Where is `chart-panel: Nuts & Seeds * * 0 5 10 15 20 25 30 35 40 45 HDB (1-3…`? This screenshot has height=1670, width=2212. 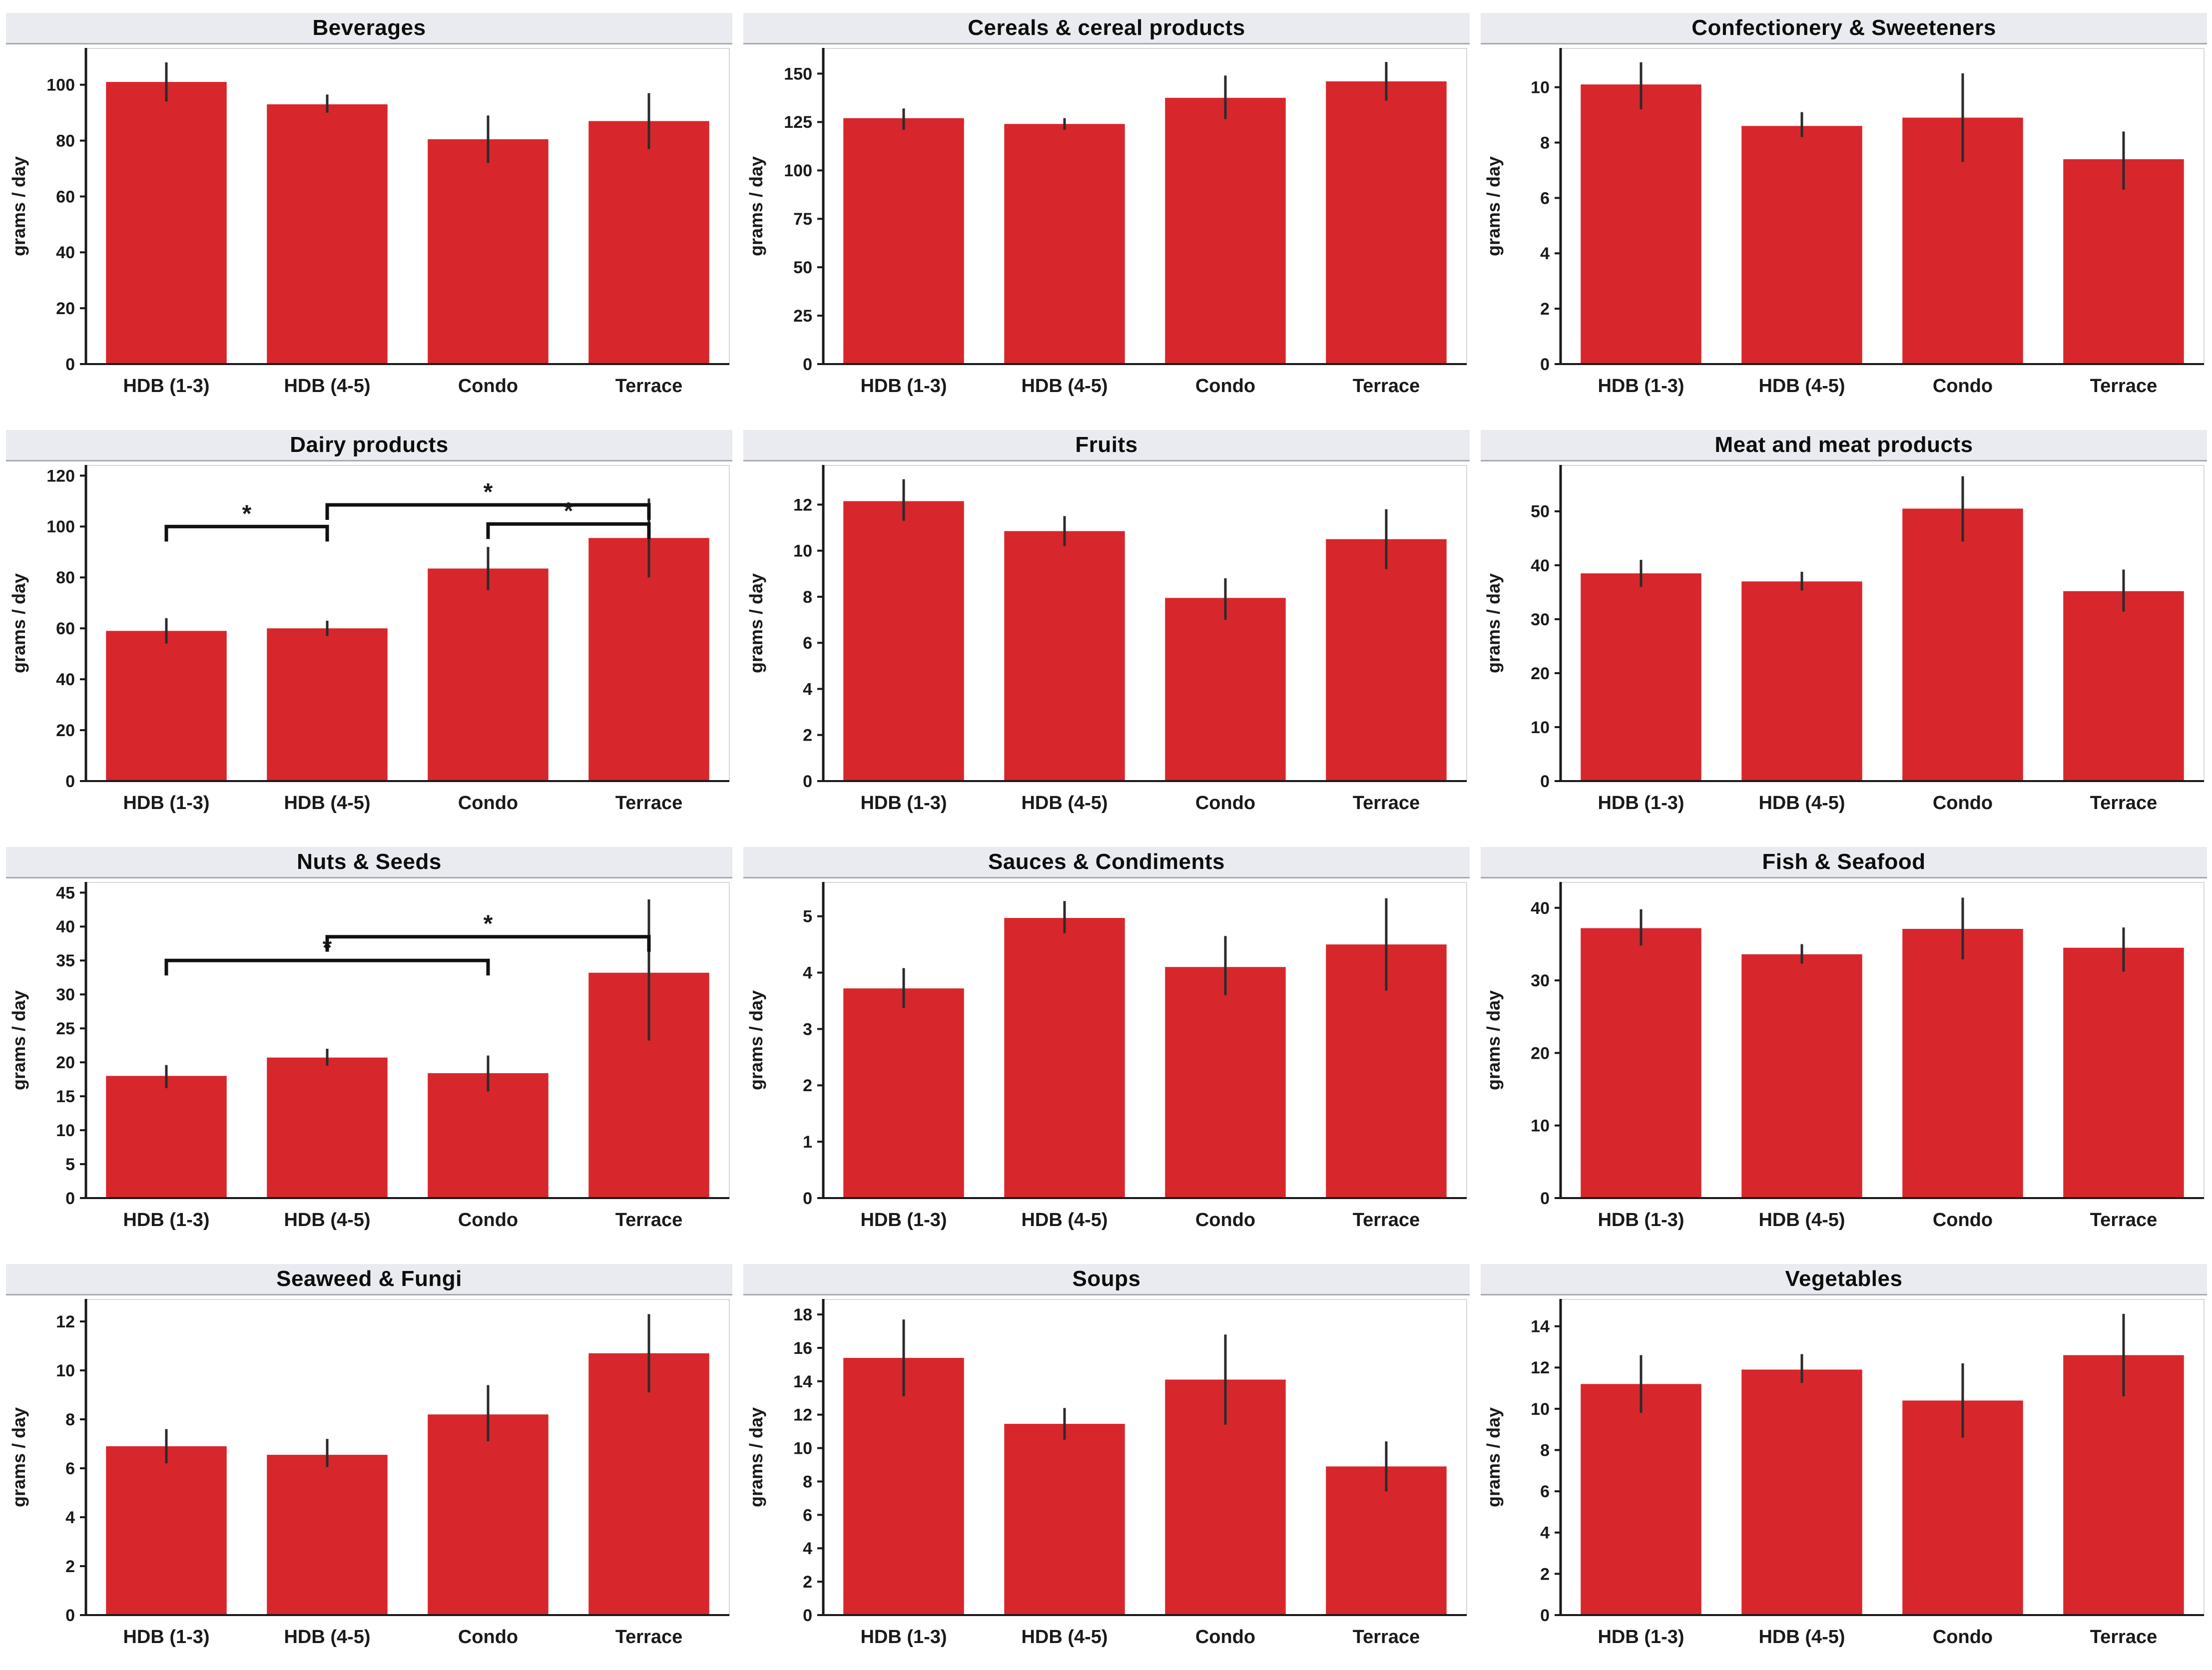 chart-panel: Nuts & Seeds * * 0 5 10 15 20 25 30 35 40 45 HDB (1-3… is located at coordinates (368, 1042).